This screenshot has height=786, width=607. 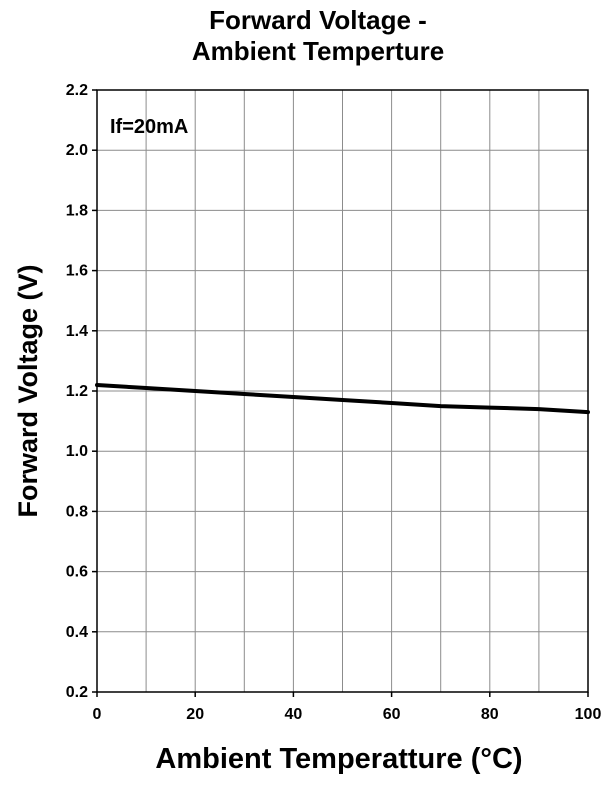 What do you see at coordinates (294, 714) in the screenshot?
I see `x-tick-label: 40` at bounding box center [294, 714].